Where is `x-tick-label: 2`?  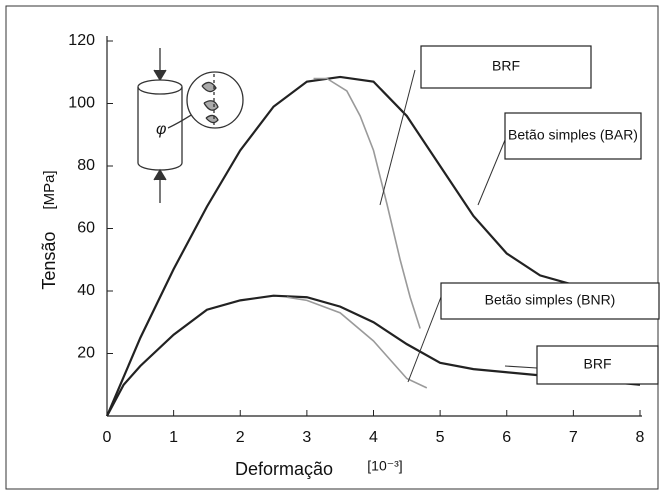 x-tick-label: 2 is located at coordinates (240, 437).